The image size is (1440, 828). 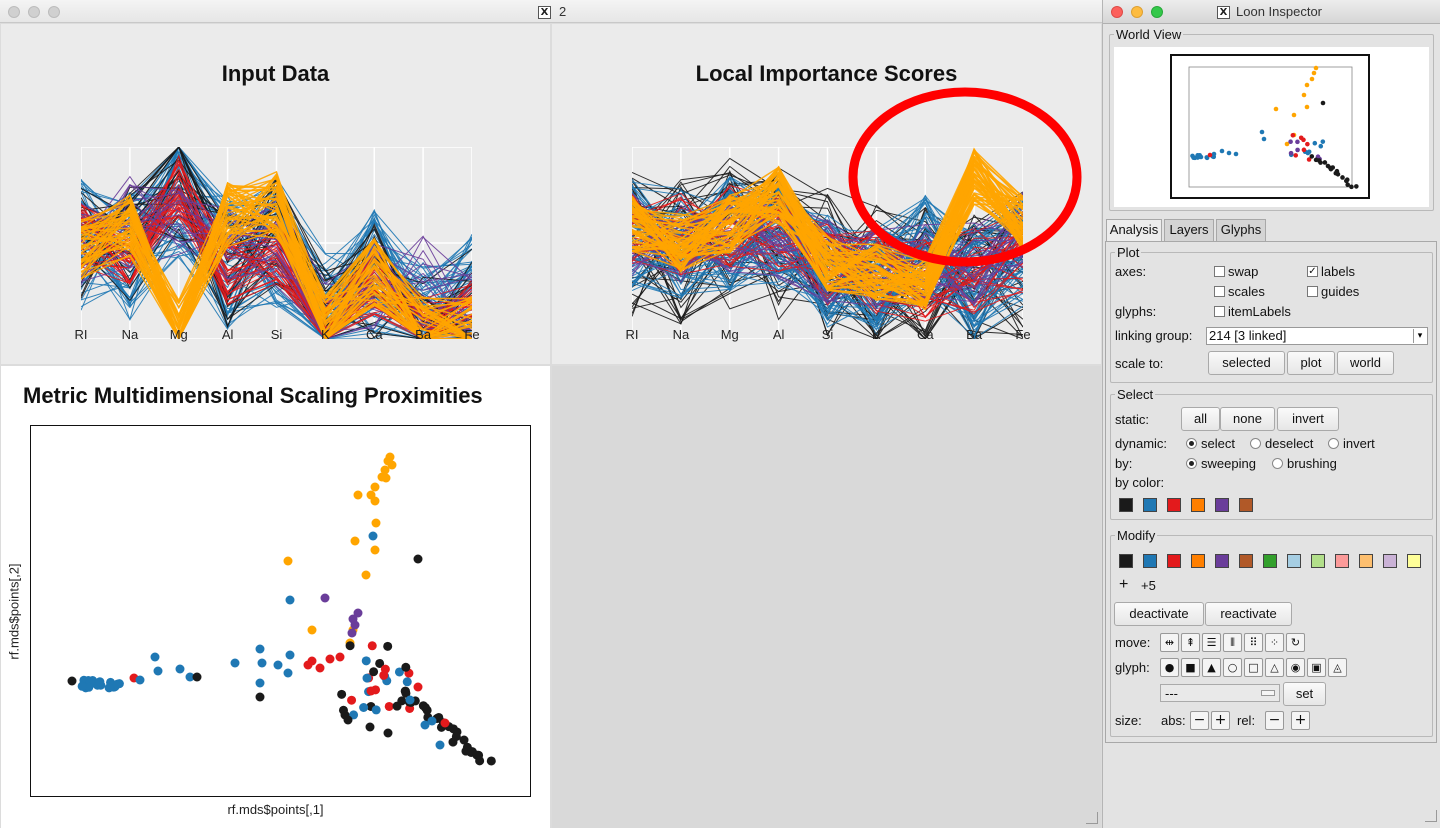 I want to click on dynamic-invert-radio, so click(x=1333, y=443).